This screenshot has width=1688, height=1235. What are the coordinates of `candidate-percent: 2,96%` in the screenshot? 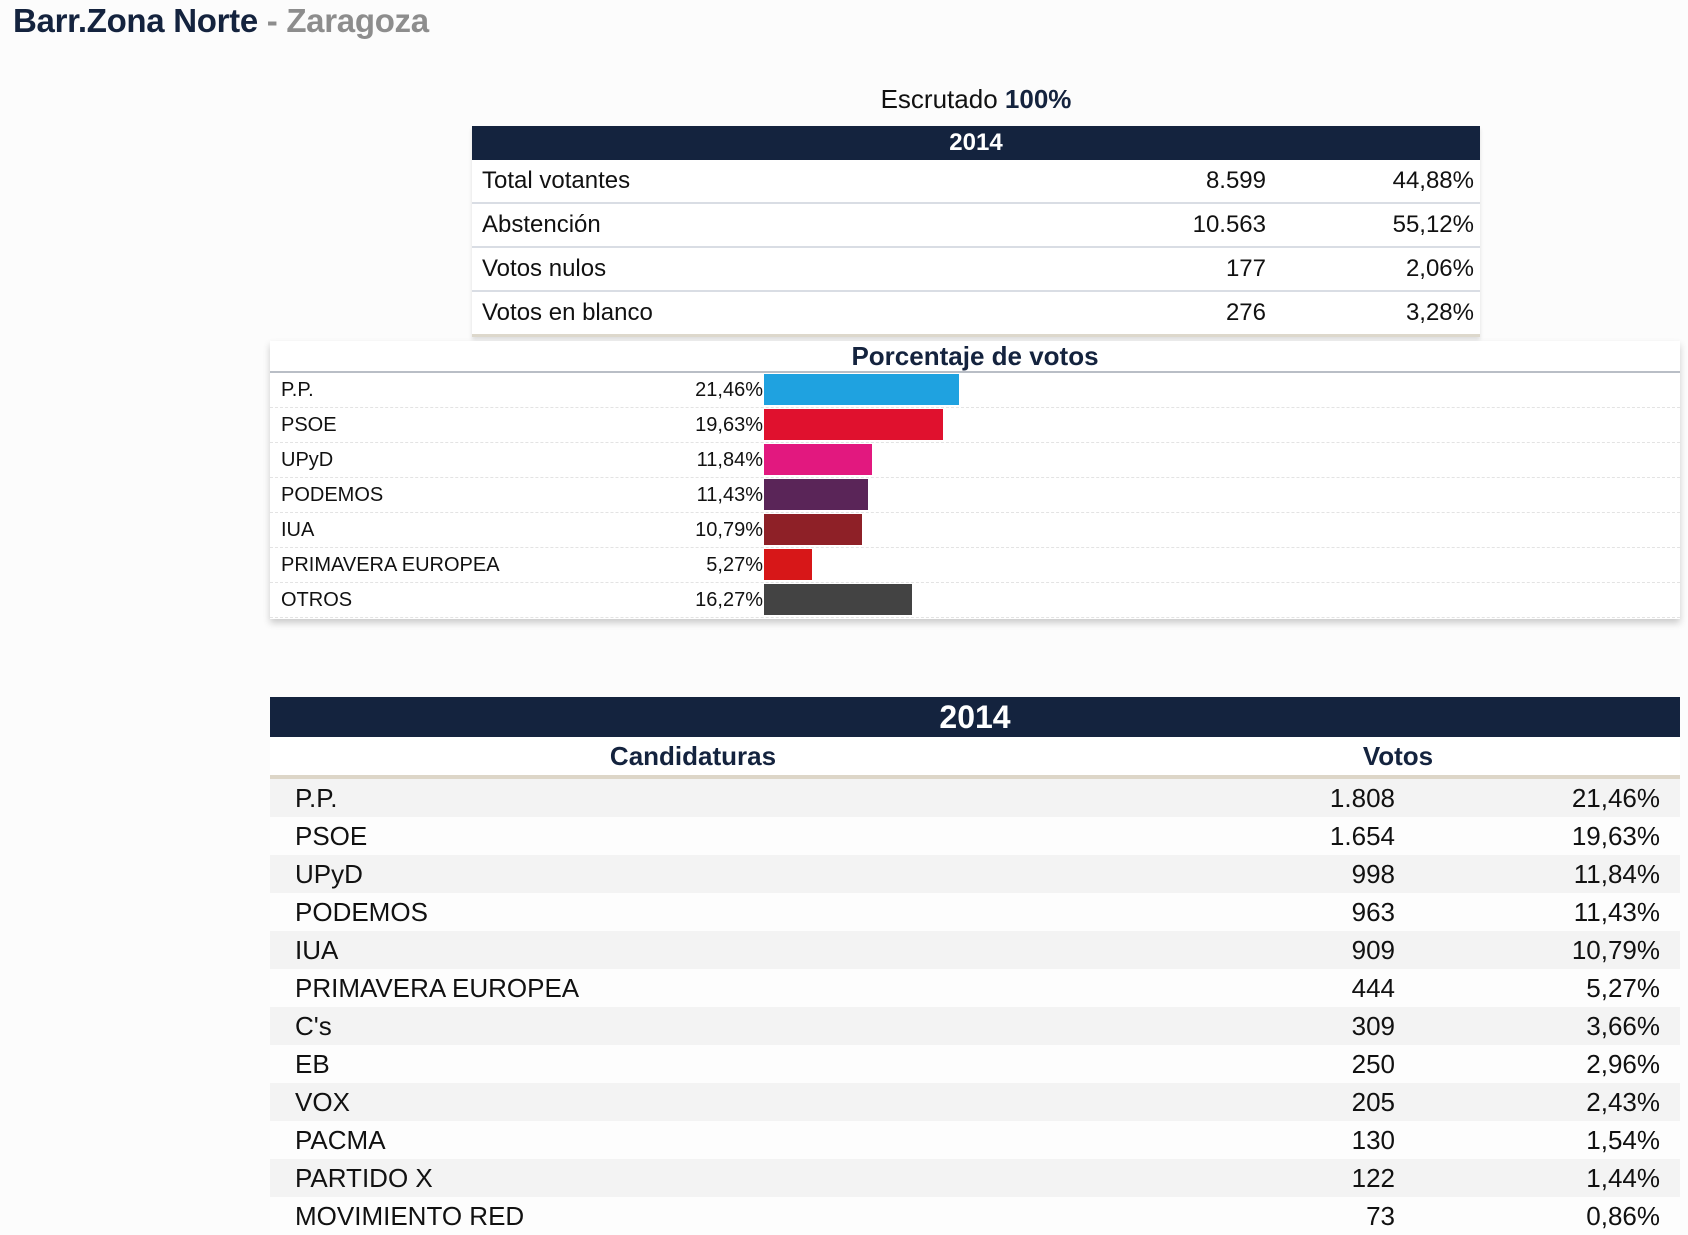 It's located at (1623, 1064).